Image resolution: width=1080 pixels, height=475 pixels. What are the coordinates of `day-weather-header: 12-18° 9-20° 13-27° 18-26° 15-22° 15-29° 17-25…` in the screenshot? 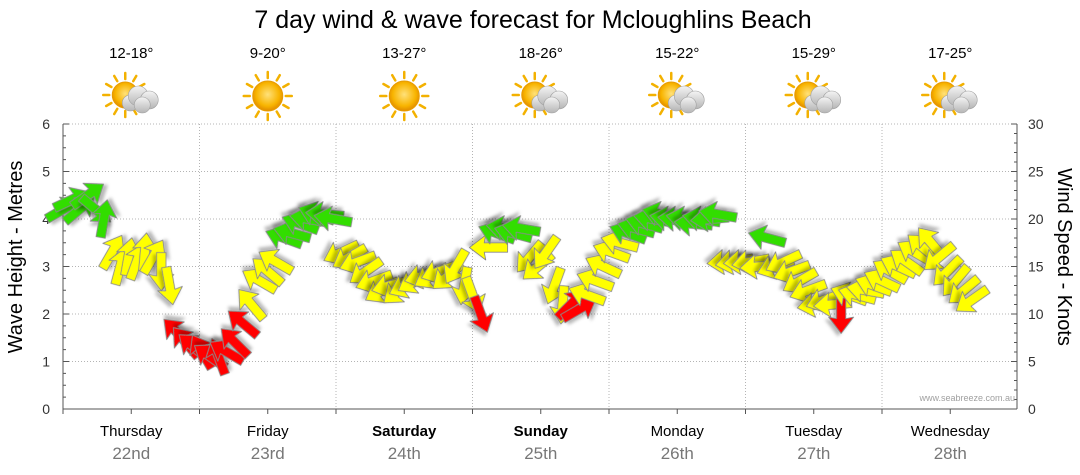 It's located at (540, 83).